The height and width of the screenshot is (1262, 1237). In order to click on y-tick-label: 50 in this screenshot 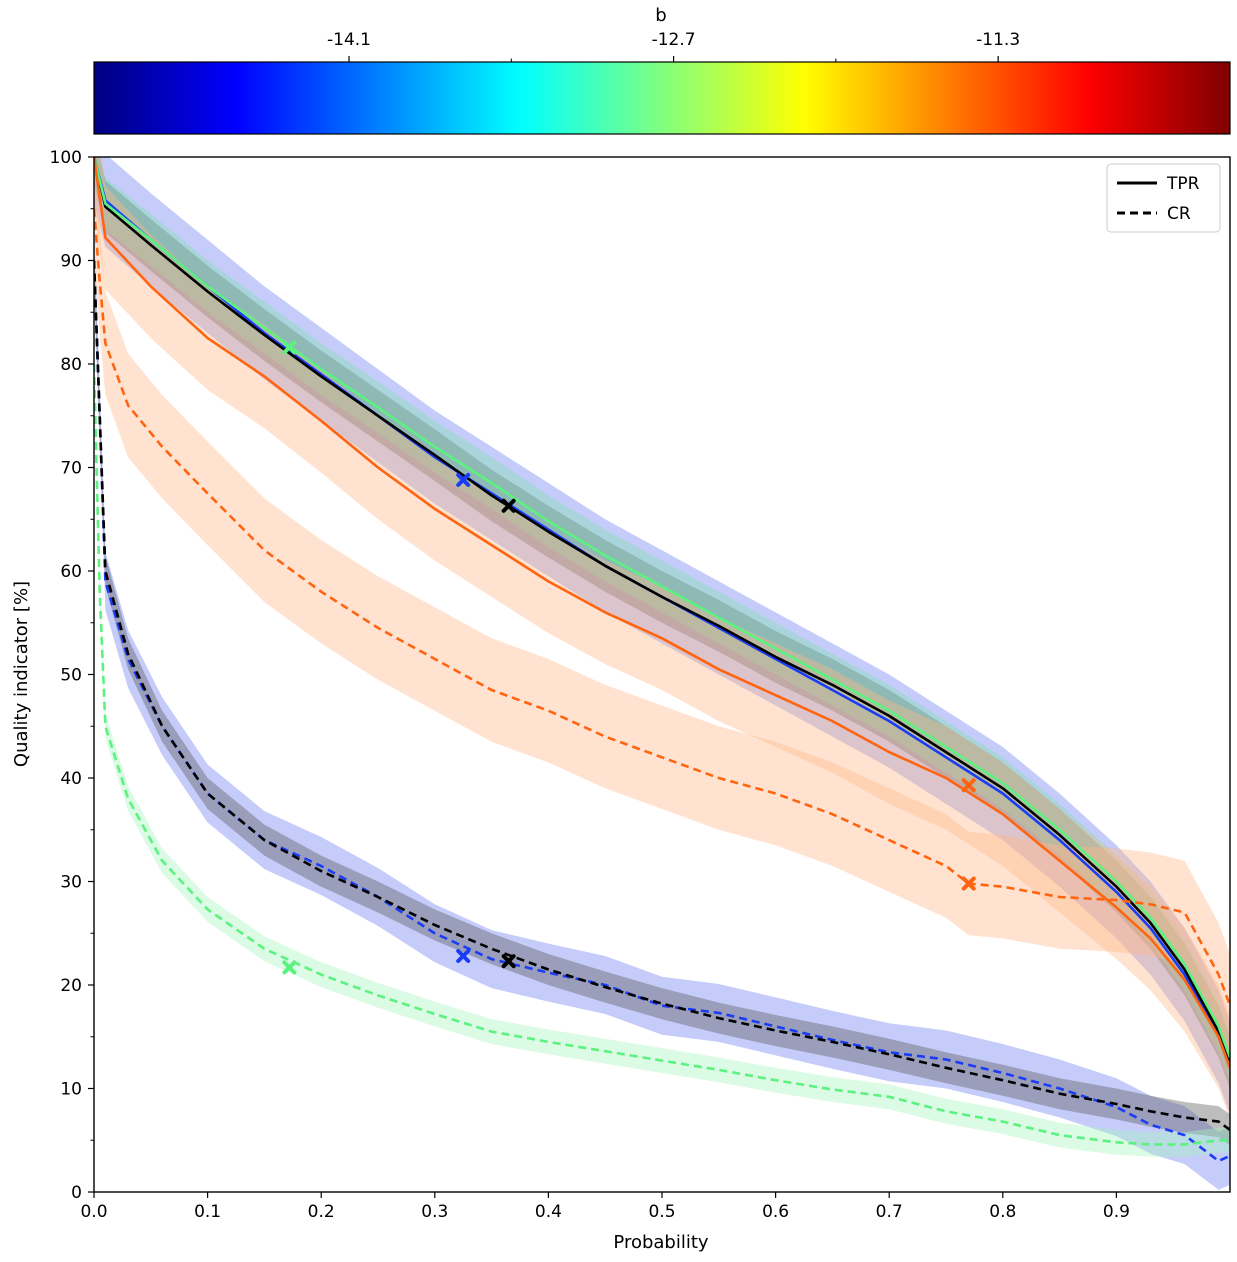, I will do `click(71, 676)`.